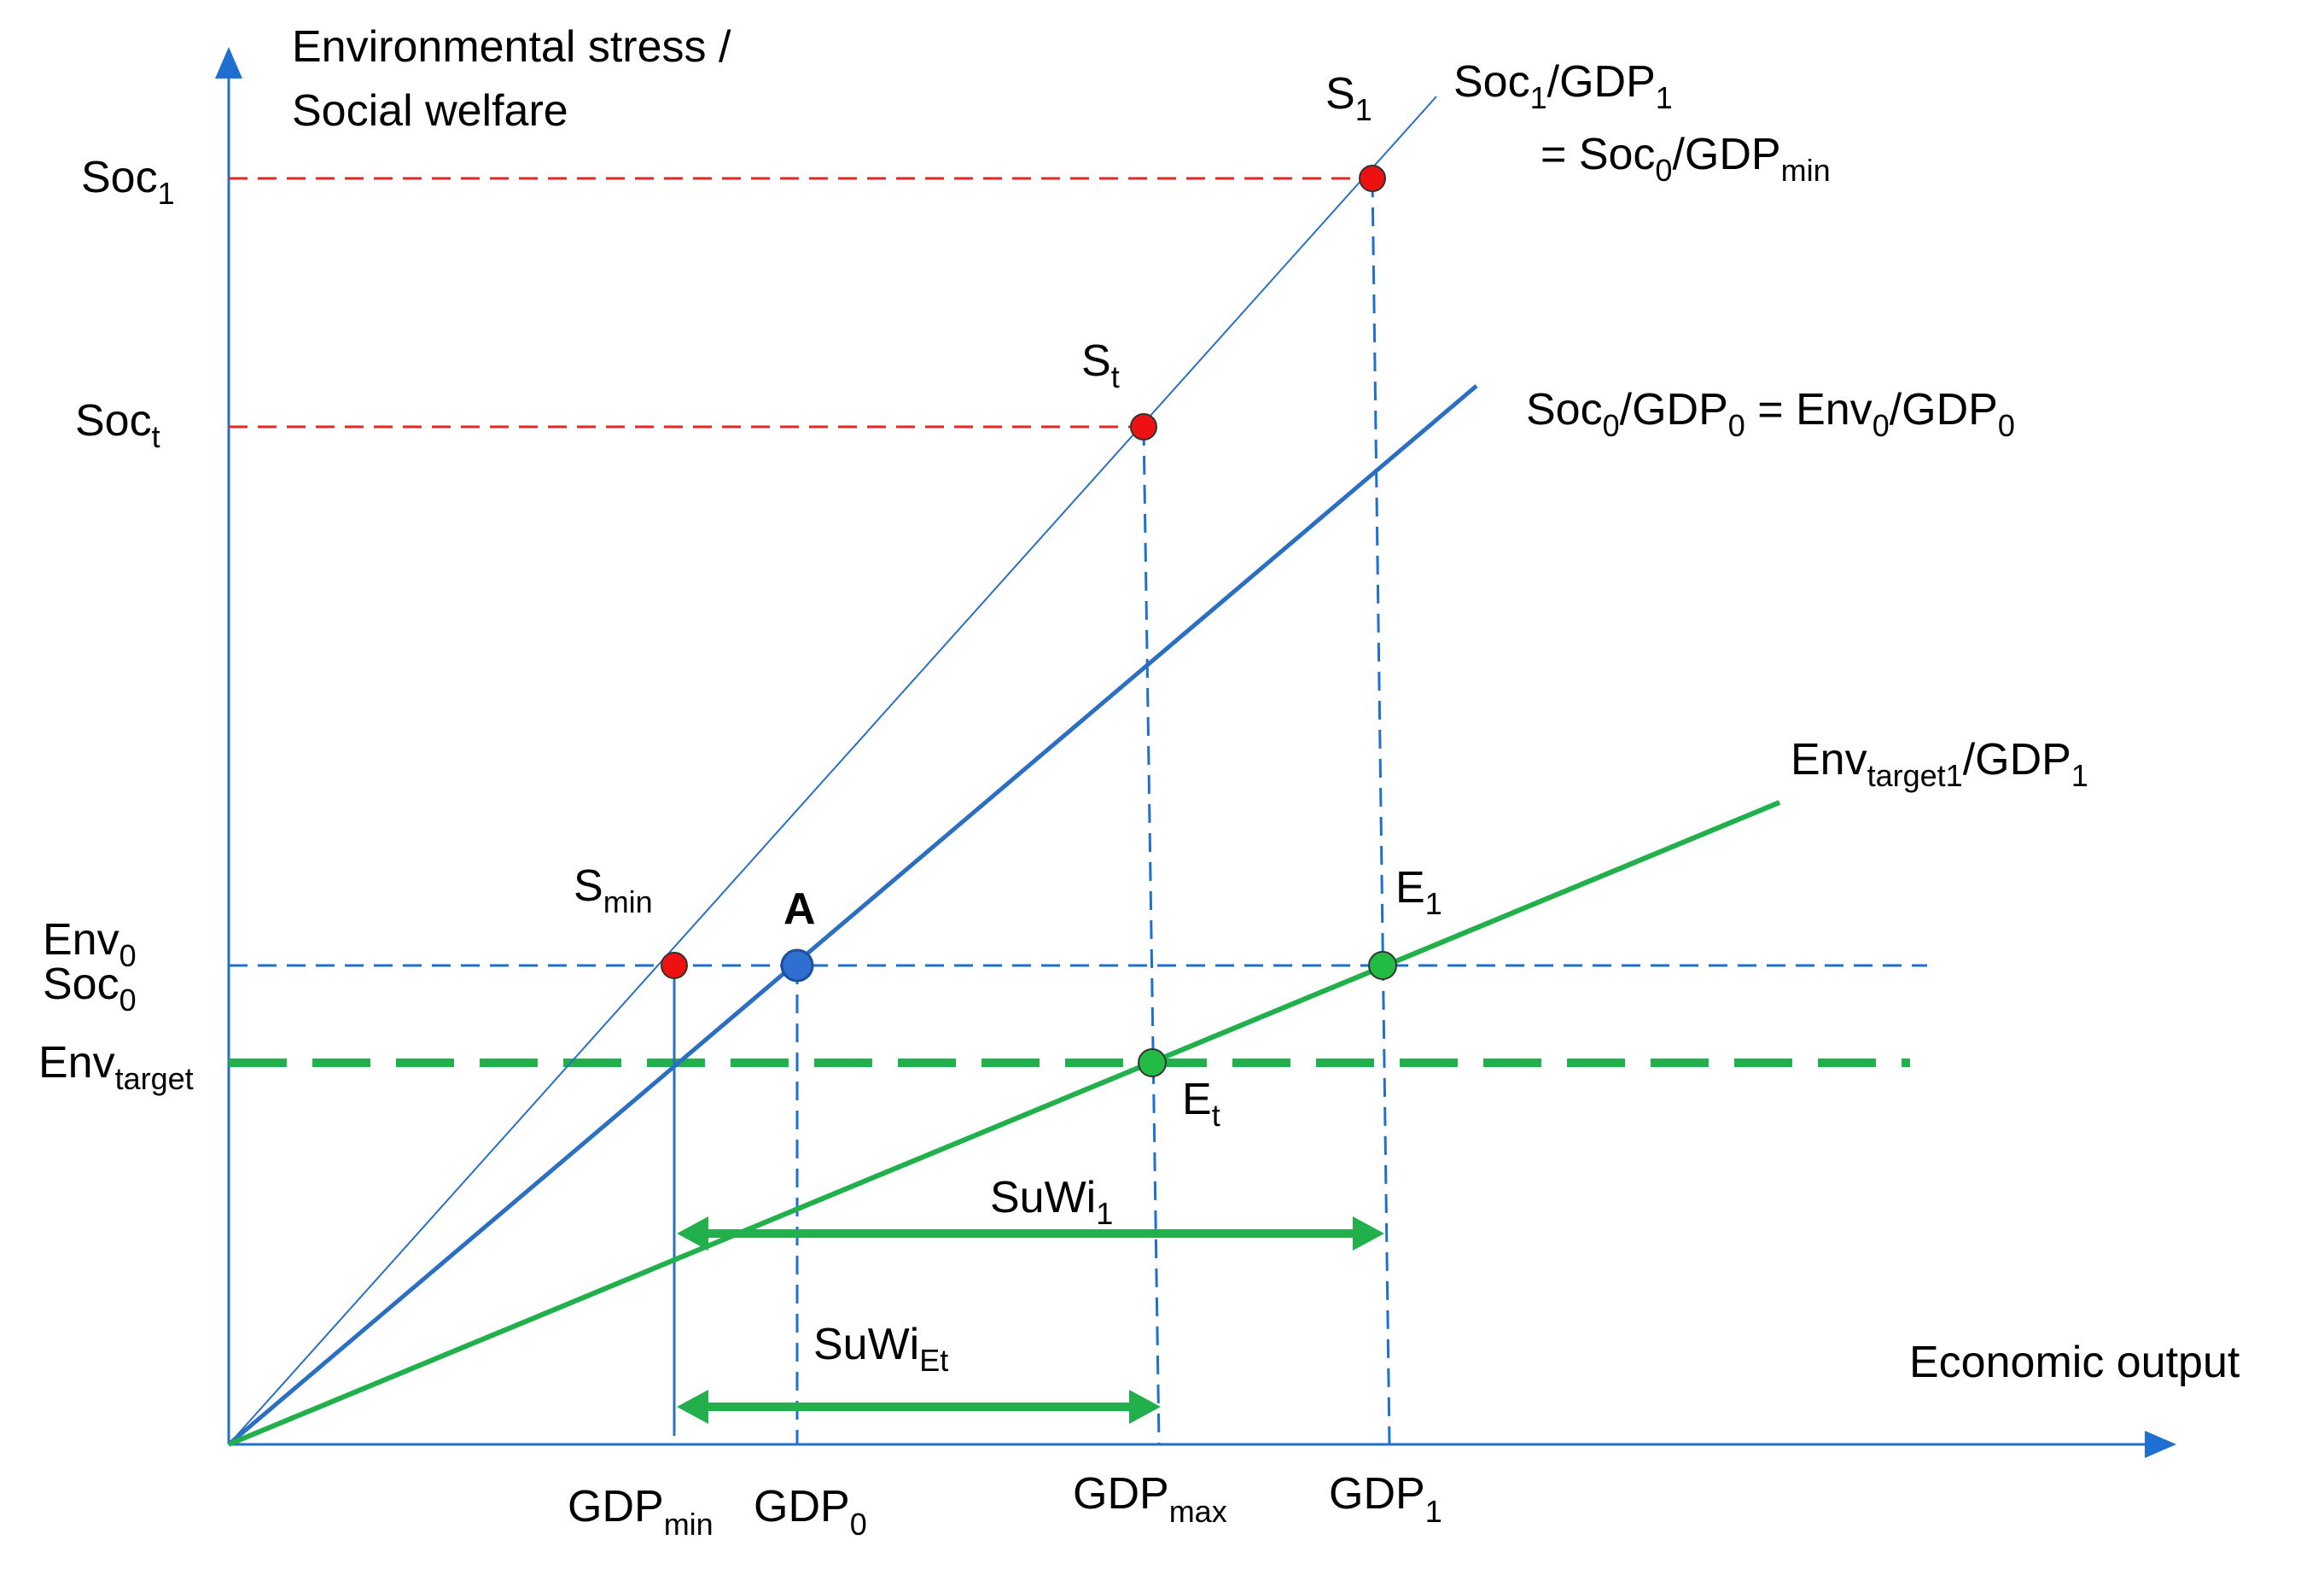 The height and width of the screenshot is (1569, 2324). Describe the element at coordinates (1770, 414) in the screenshot. I see `label-soc0-line: Soc0/GDP0 = Env0/GDP0` at that location.